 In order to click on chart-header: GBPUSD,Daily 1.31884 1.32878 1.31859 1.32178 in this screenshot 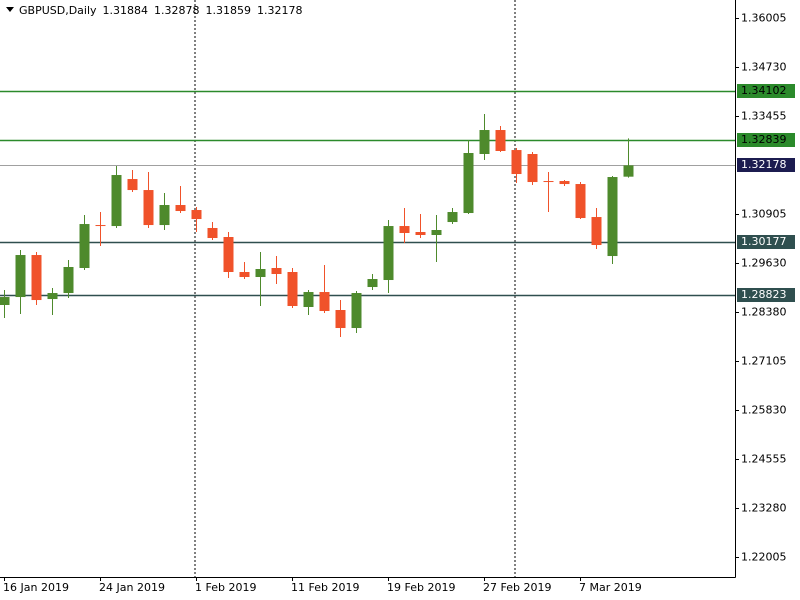, I will do `click(161, 10)`.